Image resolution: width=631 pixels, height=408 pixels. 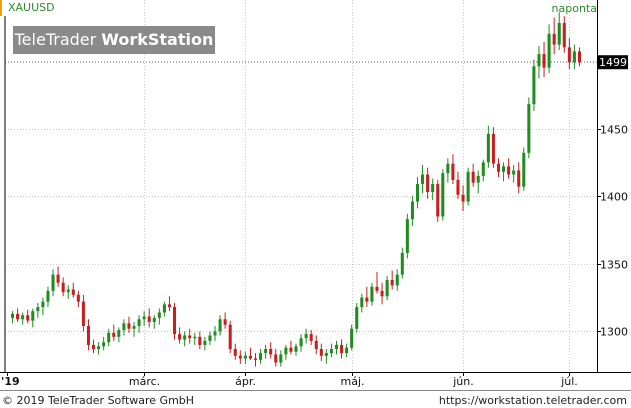 I want to click on logo-light-text: TeleTrader, so click(x=58, y=39).